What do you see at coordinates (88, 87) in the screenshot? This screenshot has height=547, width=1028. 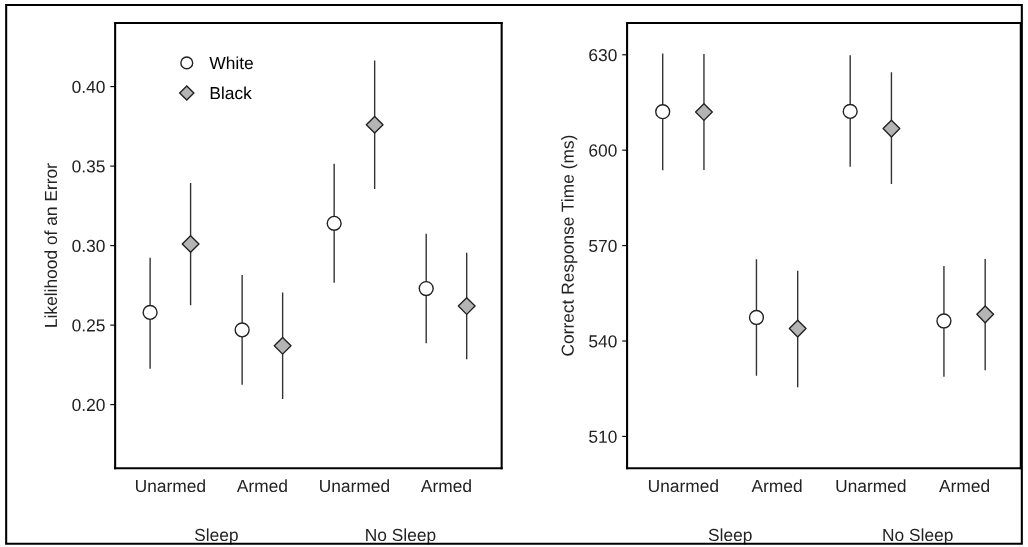 I see `y-tick-label: 0.40` at bounding box center [88, 87].